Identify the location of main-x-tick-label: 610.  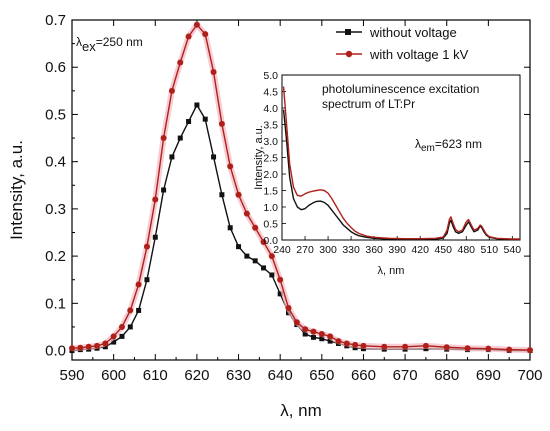
(155, 375).